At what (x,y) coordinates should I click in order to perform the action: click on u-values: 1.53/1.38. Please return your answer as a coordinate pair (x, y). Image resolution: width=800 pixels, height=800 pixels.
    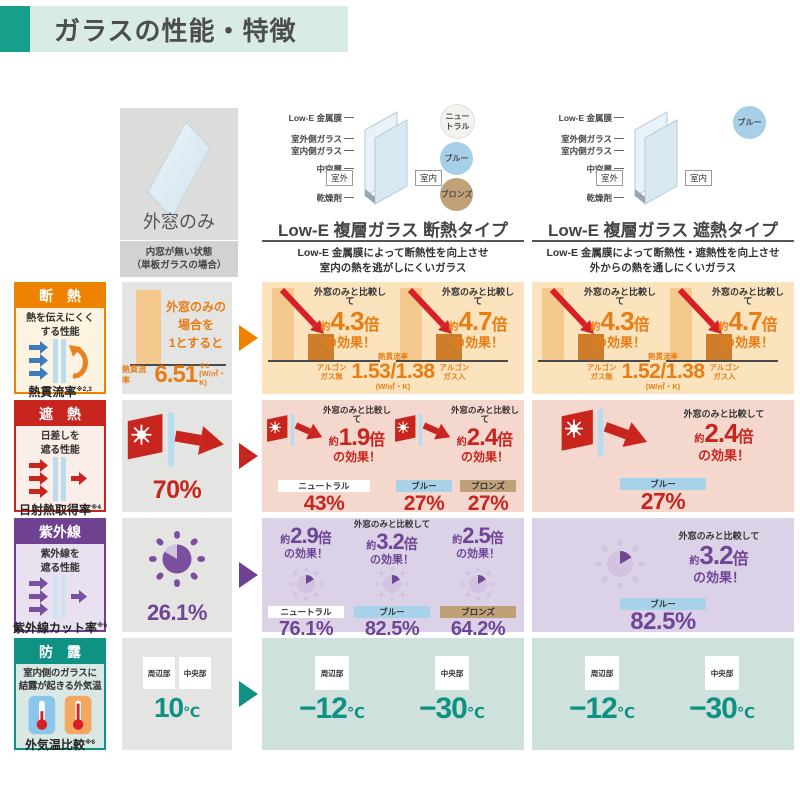
    Looking at the image, I should click on (393, 372).